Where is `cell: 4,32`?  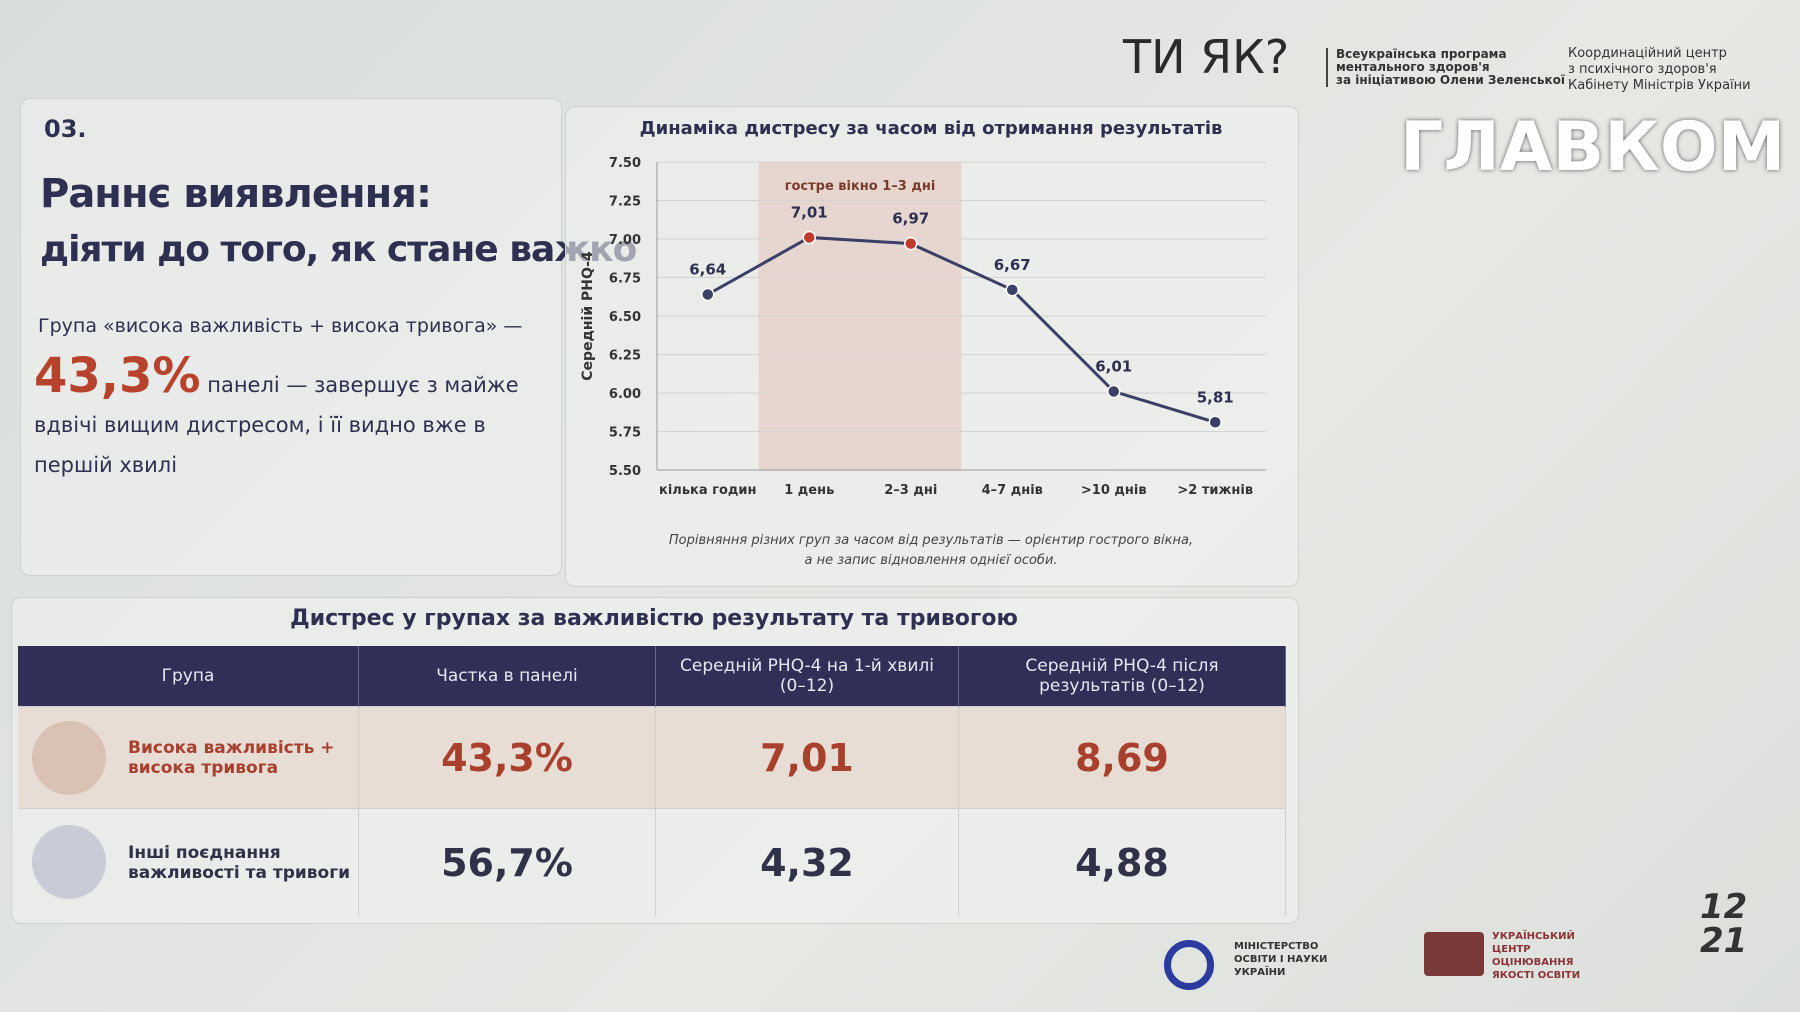 cell: 4,32 is located at coordinates (807, 862).